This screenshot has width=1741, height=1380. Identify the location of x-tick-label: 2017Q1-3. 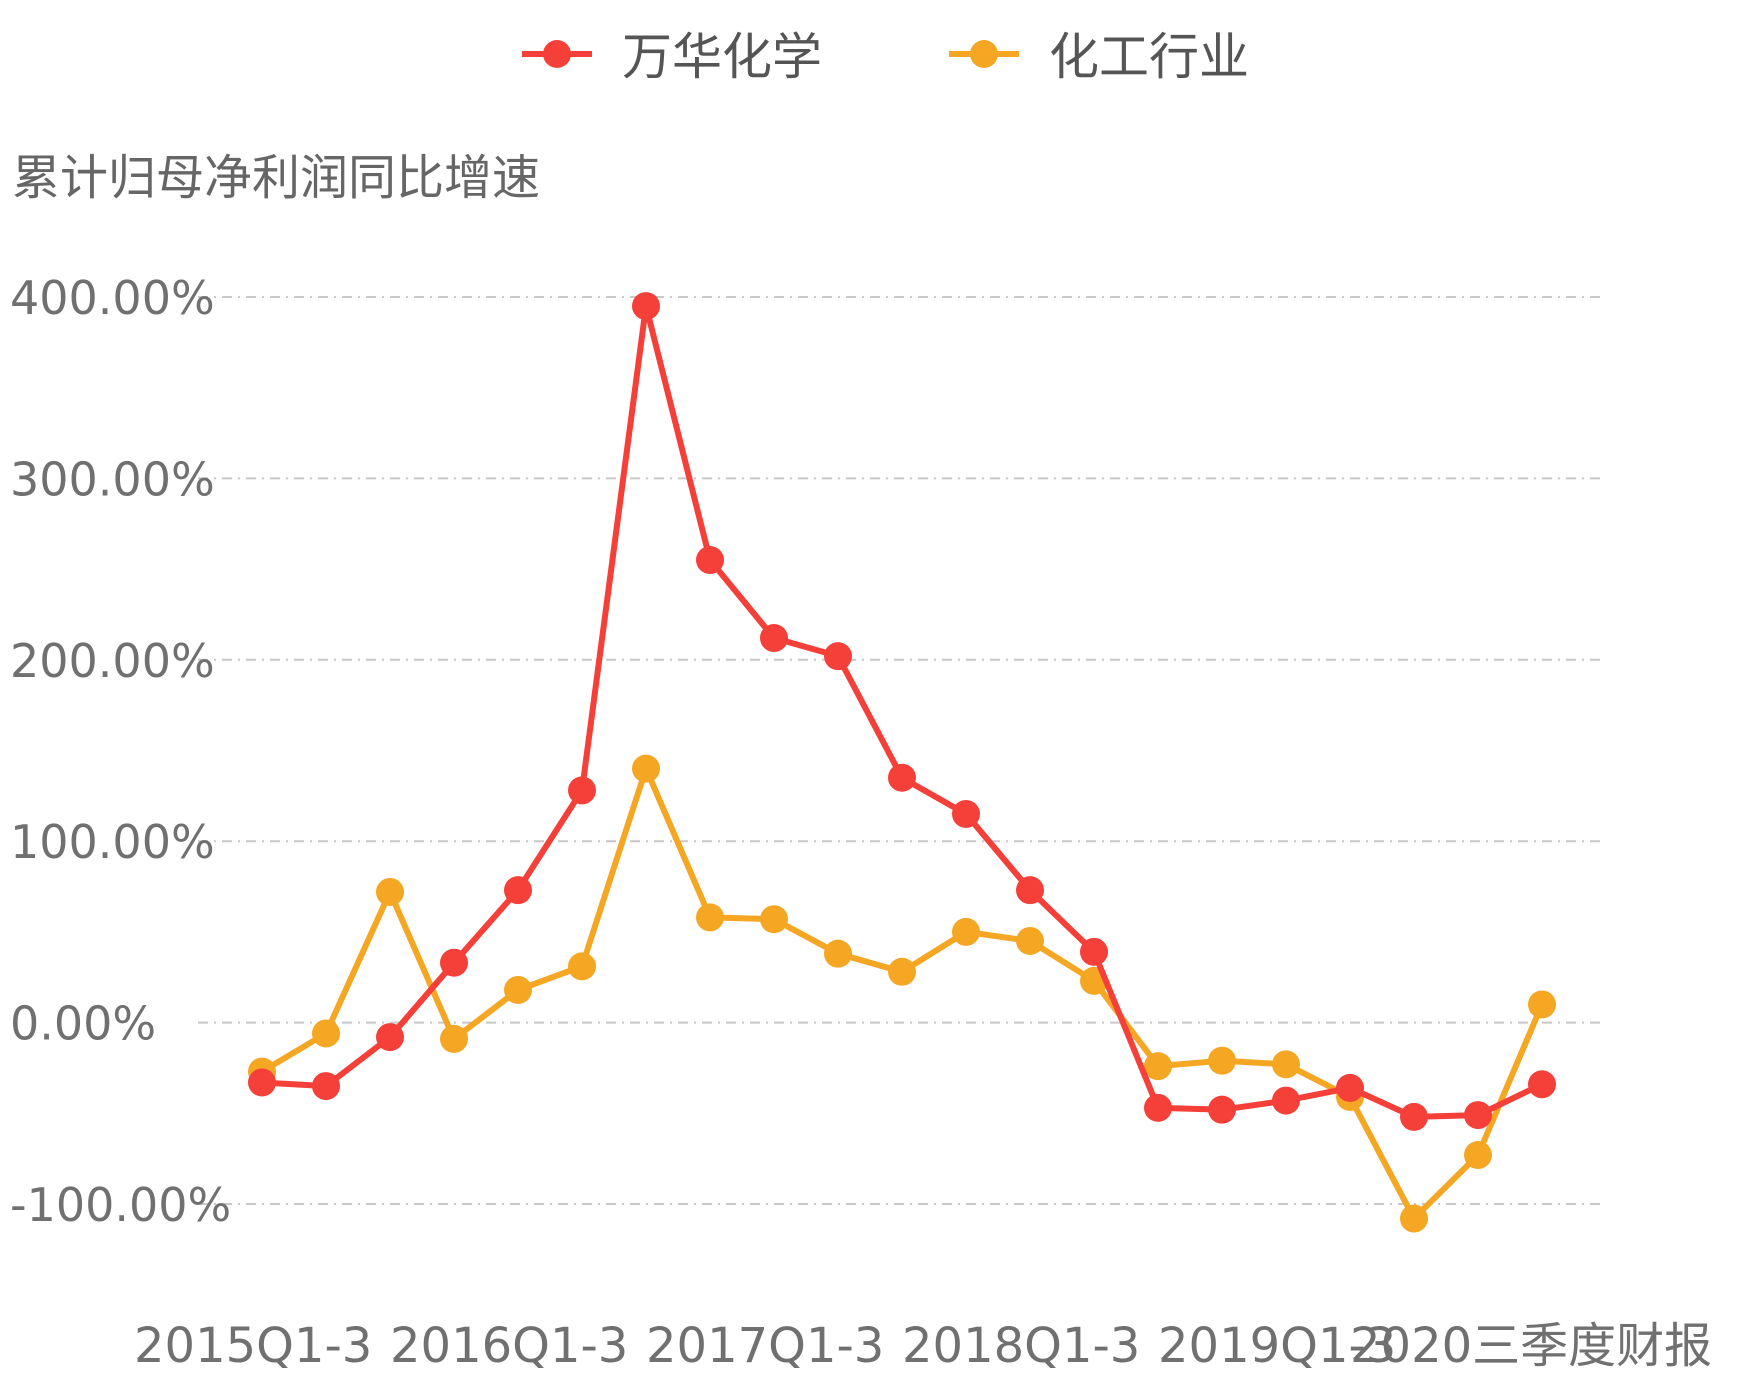
(765, 1346).